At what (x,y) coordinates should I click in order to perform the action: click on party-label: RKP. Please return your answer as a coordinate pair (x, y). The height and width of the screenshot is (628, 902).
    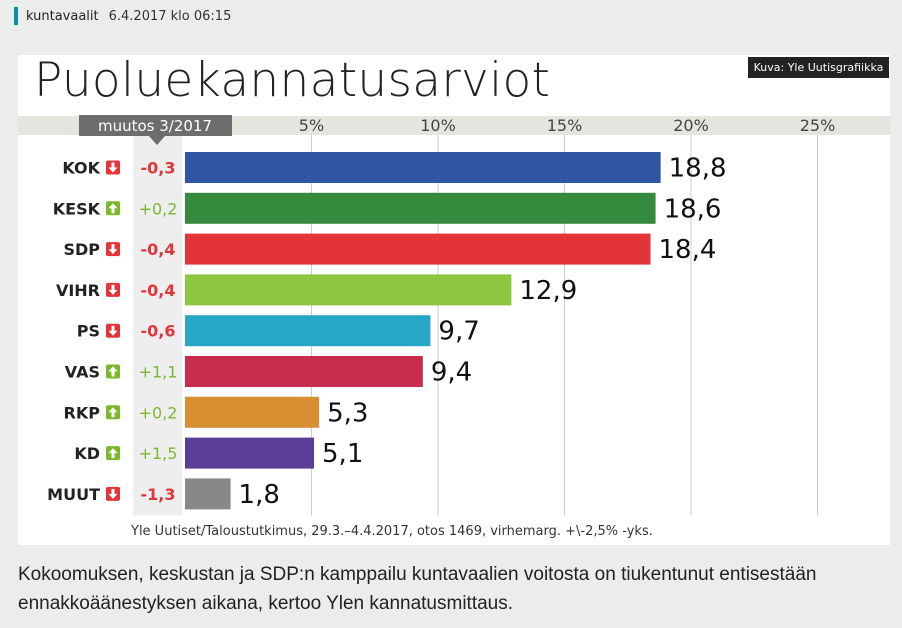
    Looking at the image, I should click on (82, 412).